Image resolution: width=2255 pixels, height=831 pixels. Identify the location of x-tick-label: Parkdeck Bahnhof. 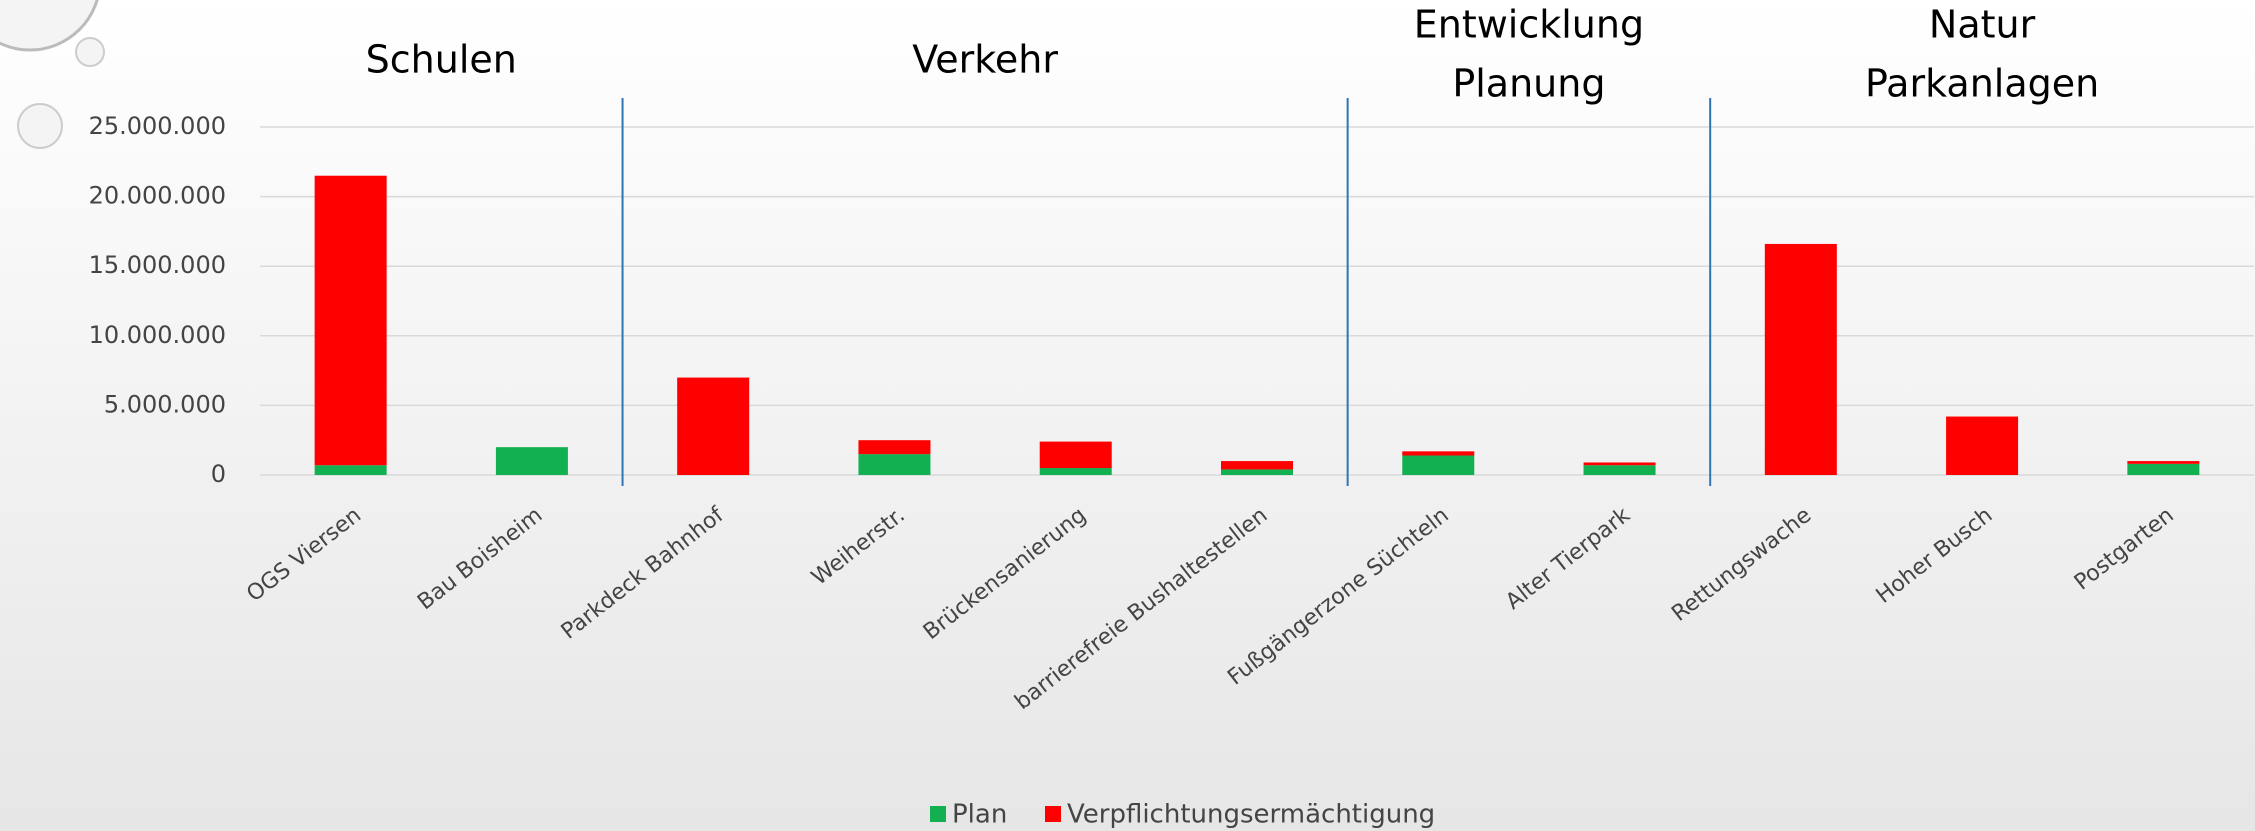
(643, 573).